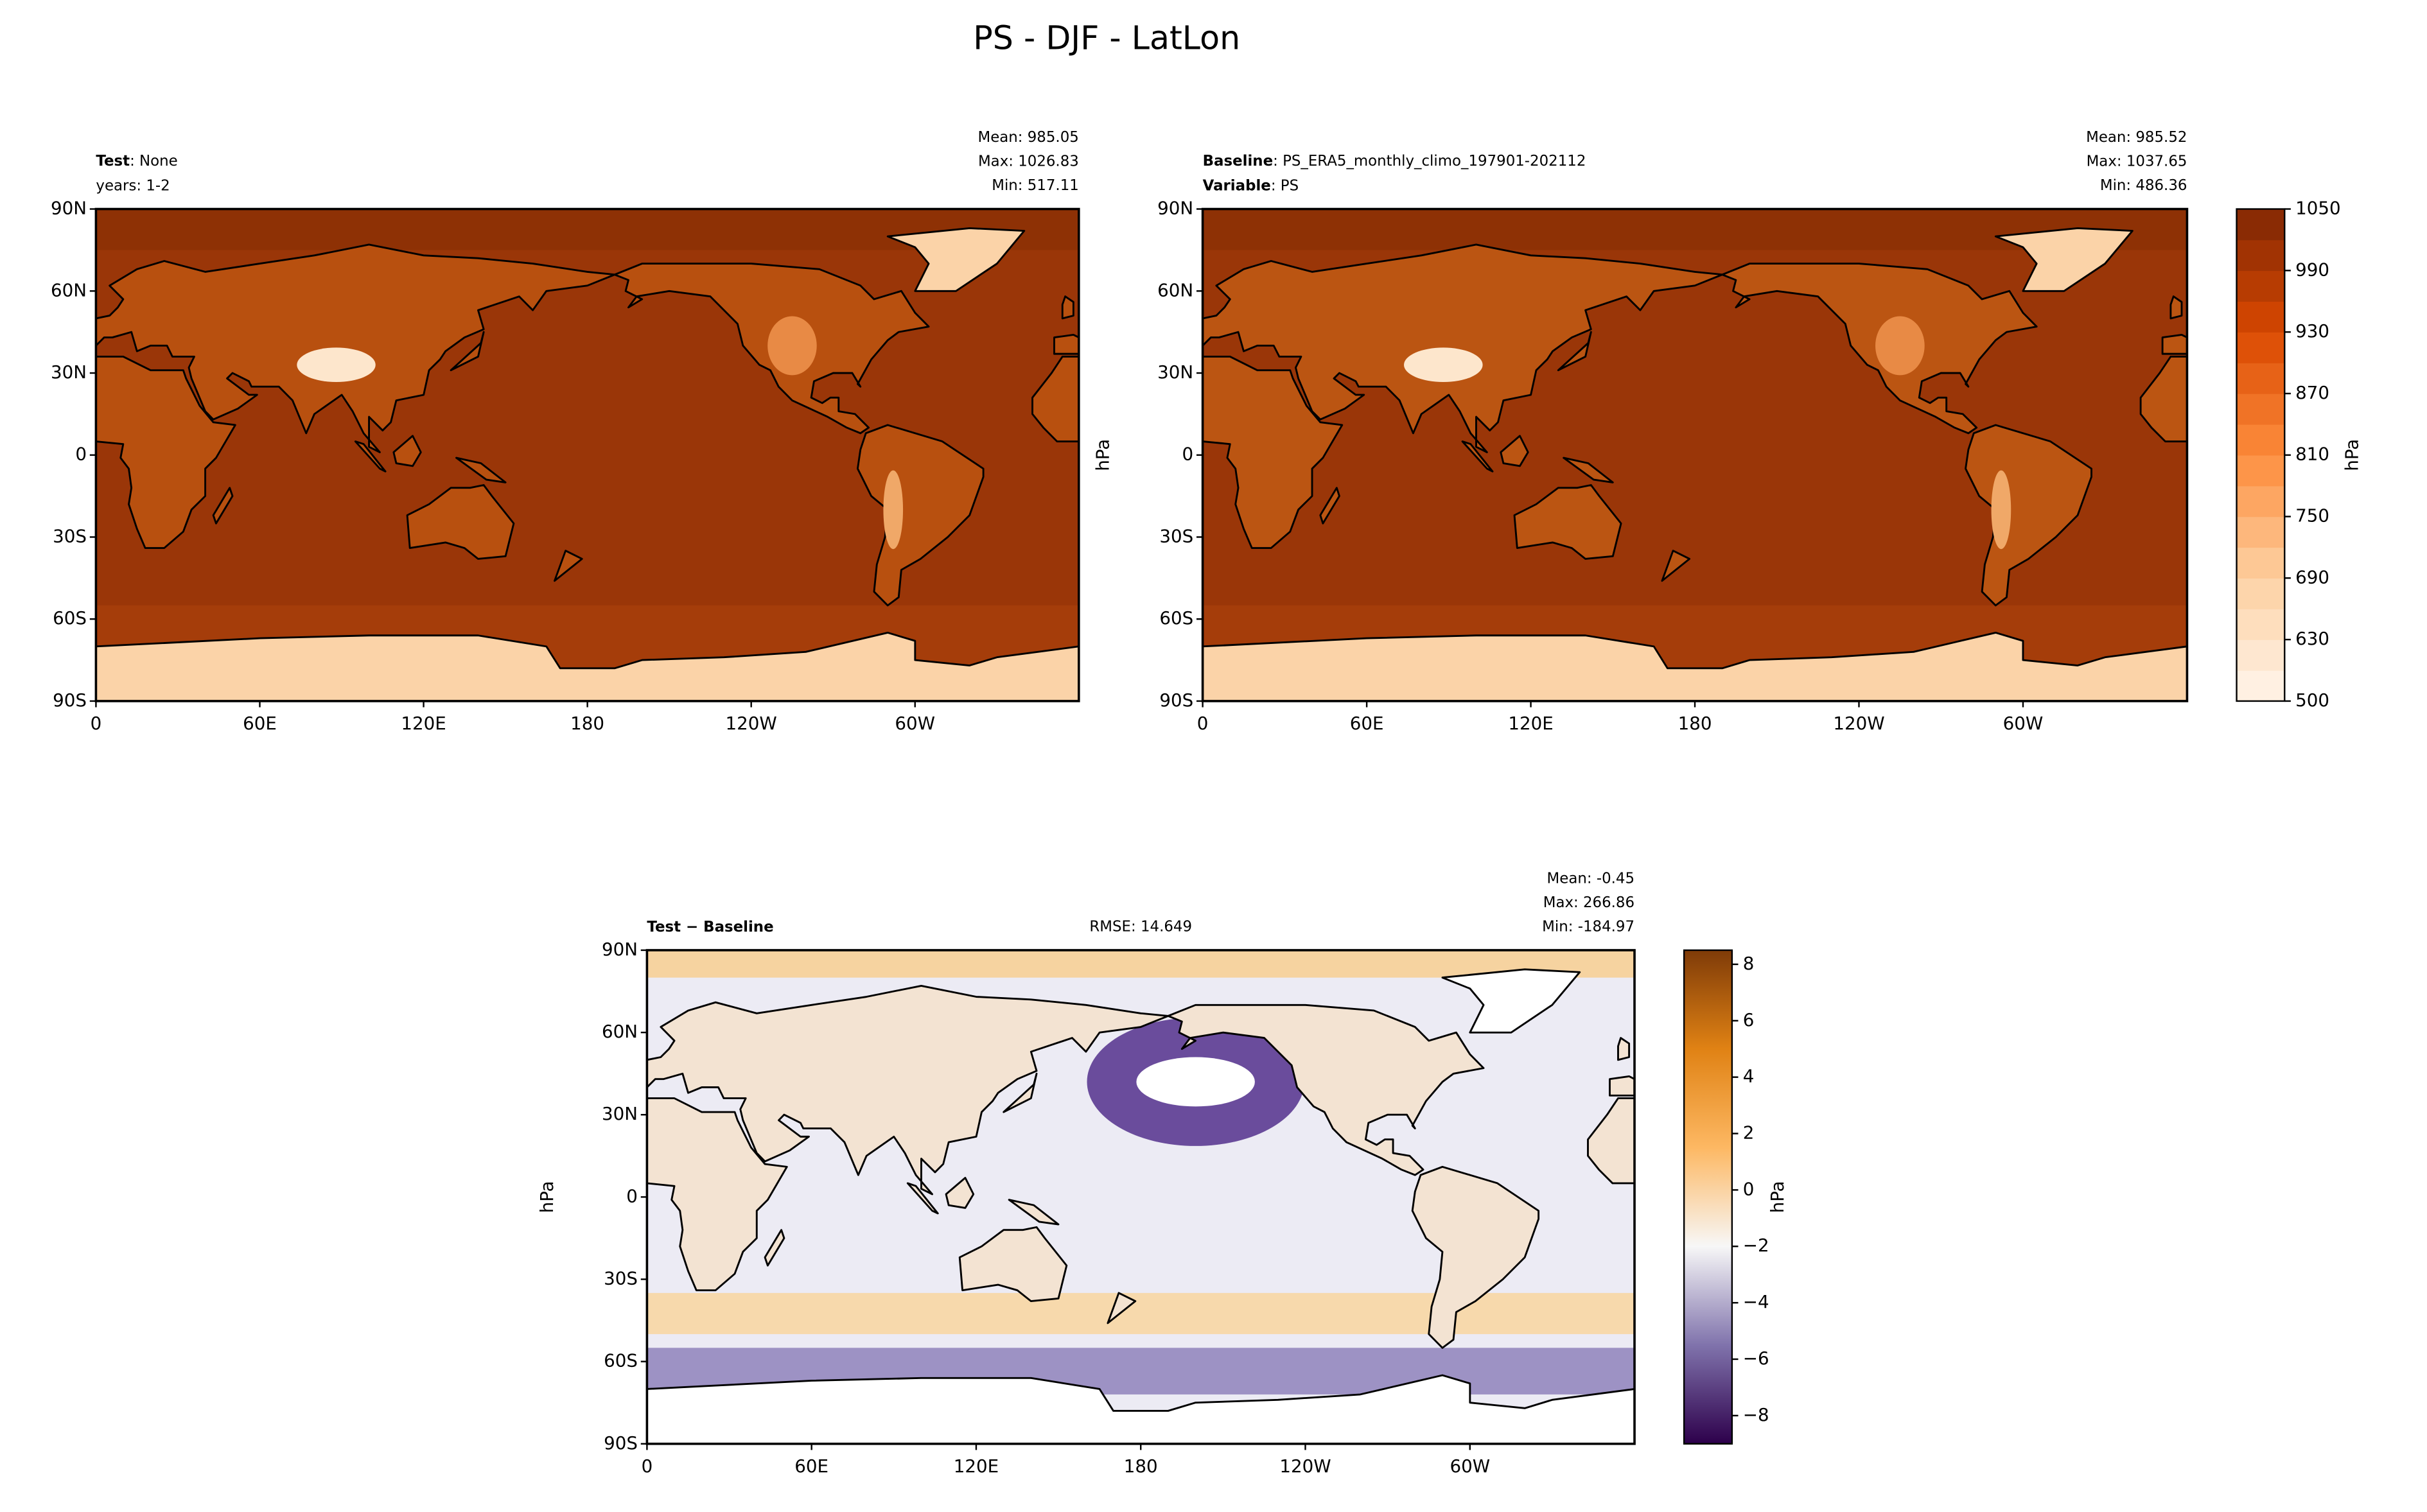 The height and width of the screenshot is (1512, 2427). What do you see at coordinates (2312, 576) in the screenshot?
I see `colorbar-tick-label: 690` at bounding box center [2312, 576].